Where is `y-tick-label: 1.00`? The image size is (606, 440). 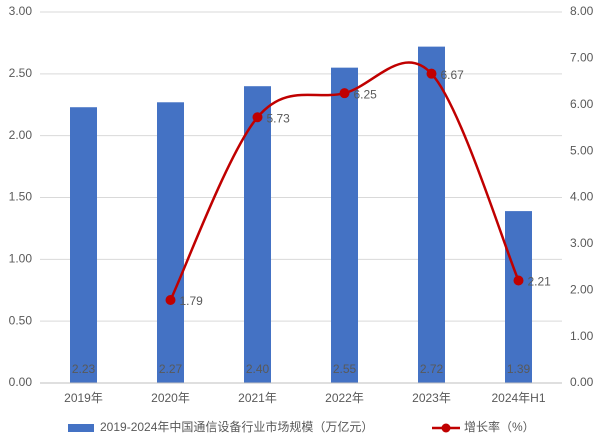 y-tick-label: 1.00 is located at coordinates (21, 259).